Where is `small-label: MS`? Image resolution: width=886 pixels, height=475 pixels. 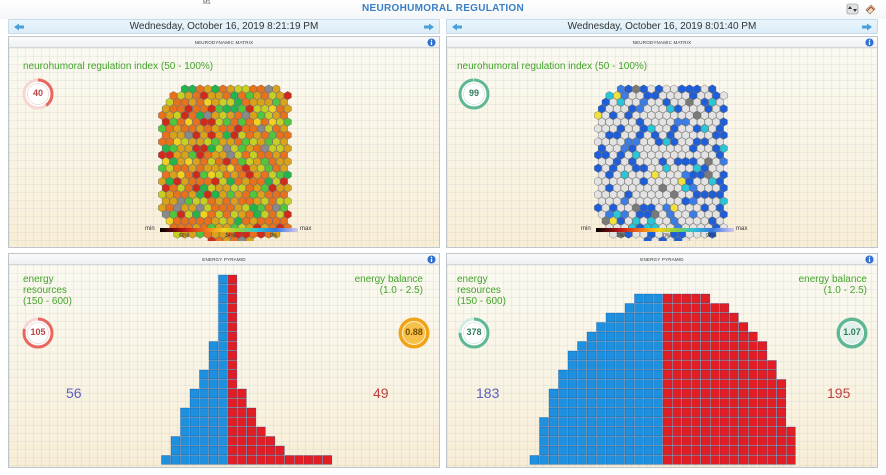
small-label: MS is located at coordinates (207, 3).